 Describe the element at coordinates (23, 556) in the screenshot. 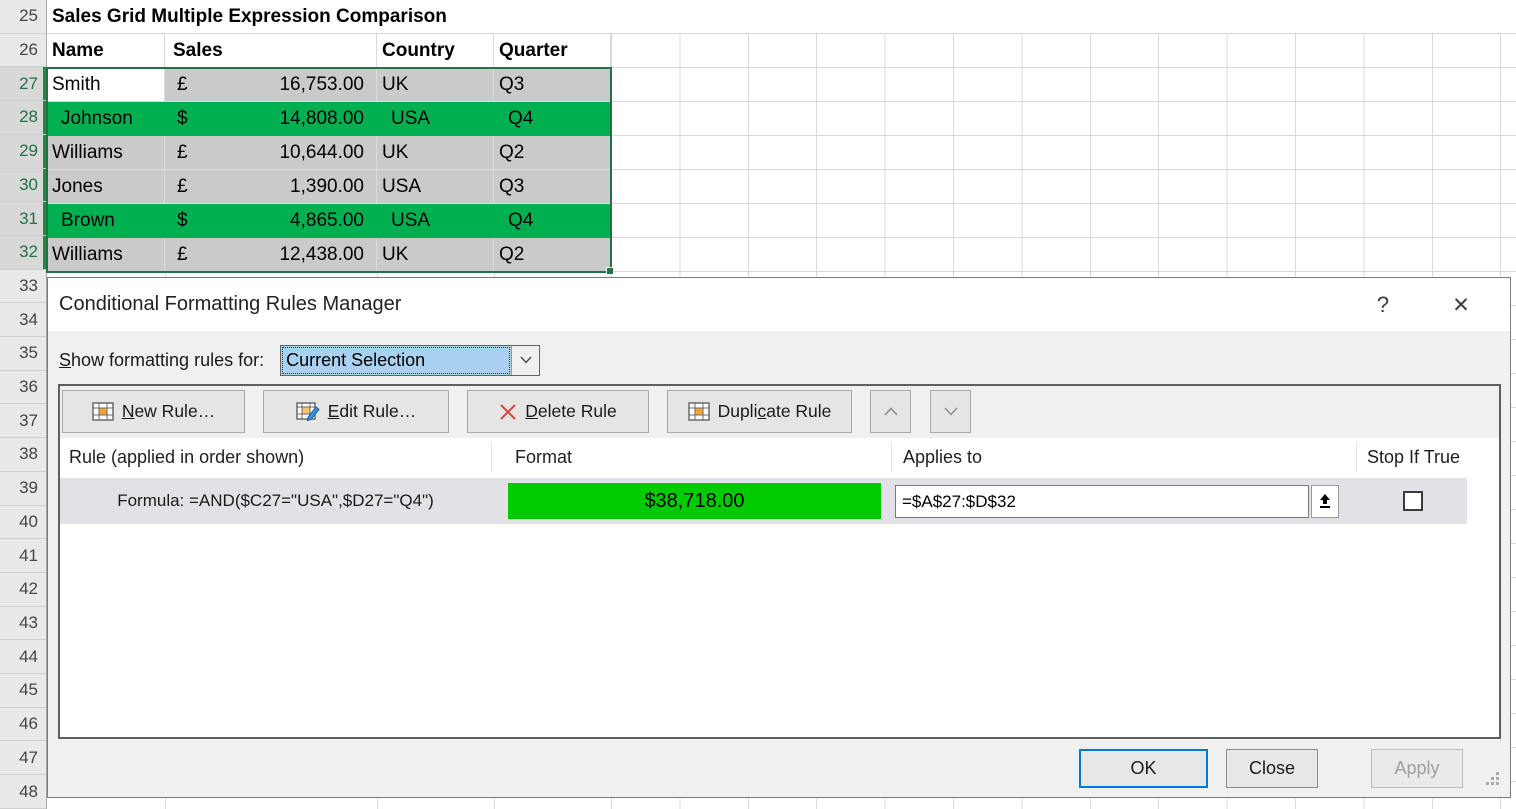

I see `row-header: 41` at that location.